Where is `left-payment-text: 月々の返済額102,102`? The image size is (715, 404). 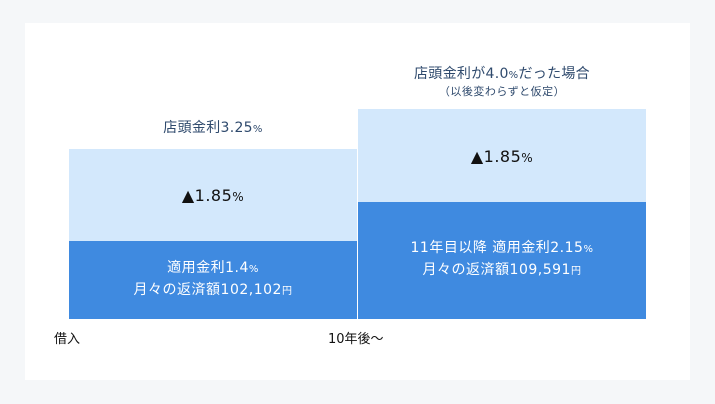
left-payment-text: 月々の返済額102,102 is located at coordinates (207, 290).